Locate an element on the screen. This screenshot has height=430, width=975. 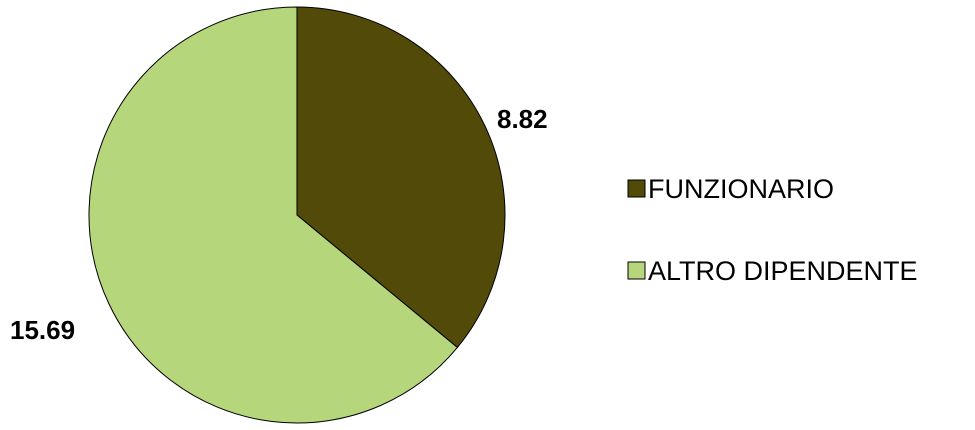
slice-label-funzionario: 8.82 is located at coordinates (522, 119).